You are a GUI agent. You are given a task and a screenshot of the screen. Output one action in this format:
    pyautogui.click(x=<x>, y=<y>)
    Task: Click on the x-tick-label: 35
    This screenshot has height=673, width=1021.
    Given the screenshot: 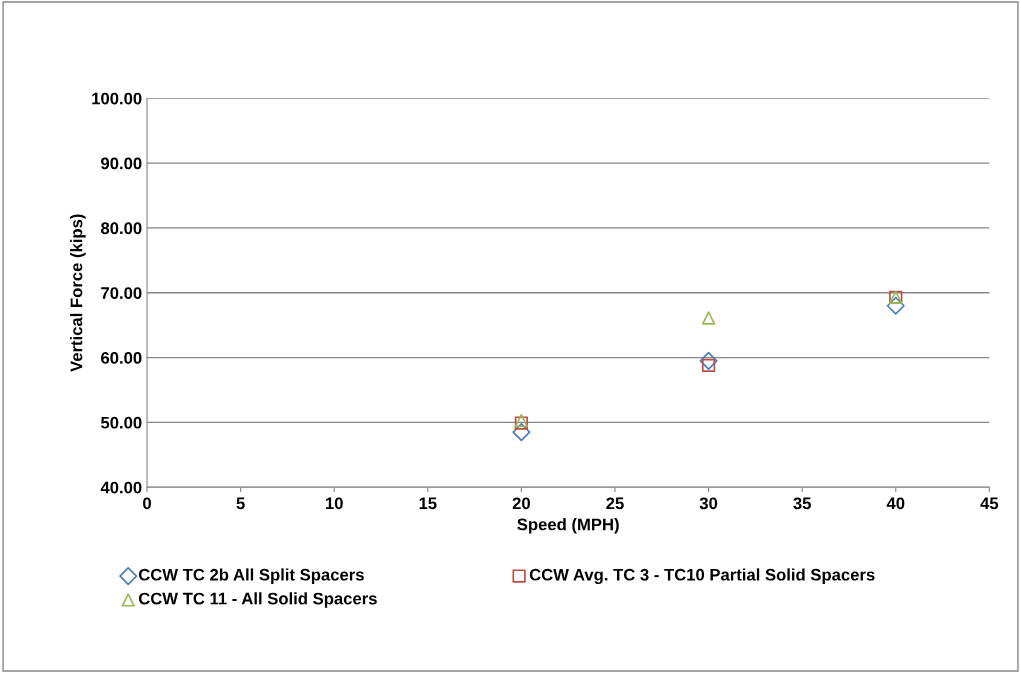 What is the action you would take?
    pyautogui.click(x=802, y=503)
    